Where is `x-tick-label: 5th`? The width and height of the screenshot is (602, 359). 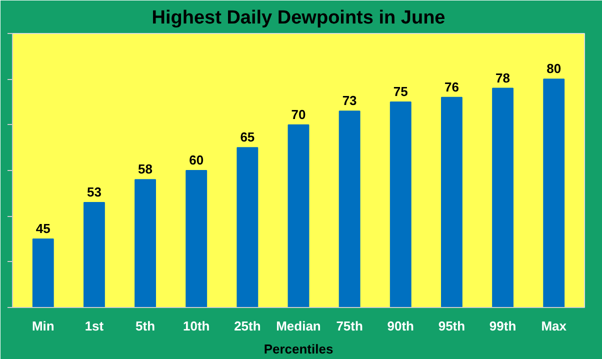 x-tick-label: 5th is located at coordinates (146, 326).